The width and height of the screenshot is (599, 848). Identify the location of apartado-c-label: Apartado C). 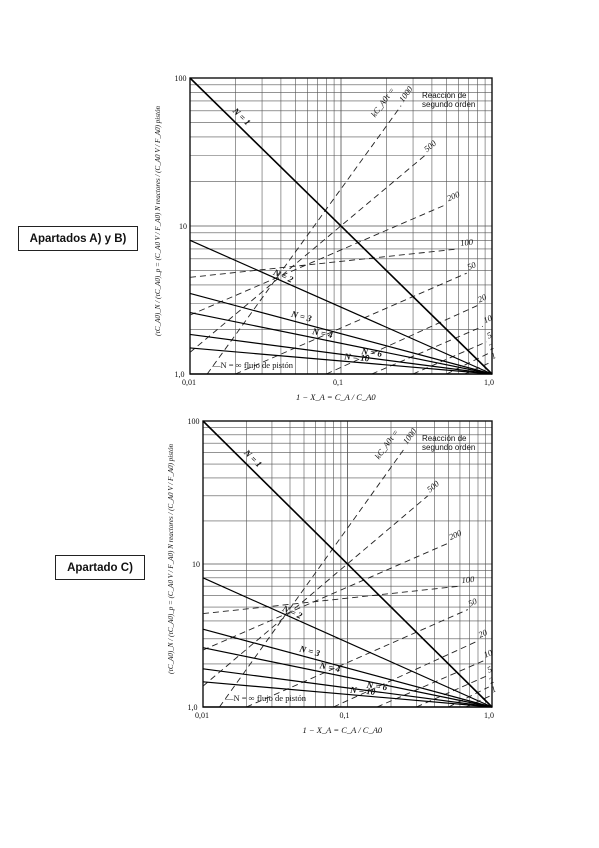
(100, 567).